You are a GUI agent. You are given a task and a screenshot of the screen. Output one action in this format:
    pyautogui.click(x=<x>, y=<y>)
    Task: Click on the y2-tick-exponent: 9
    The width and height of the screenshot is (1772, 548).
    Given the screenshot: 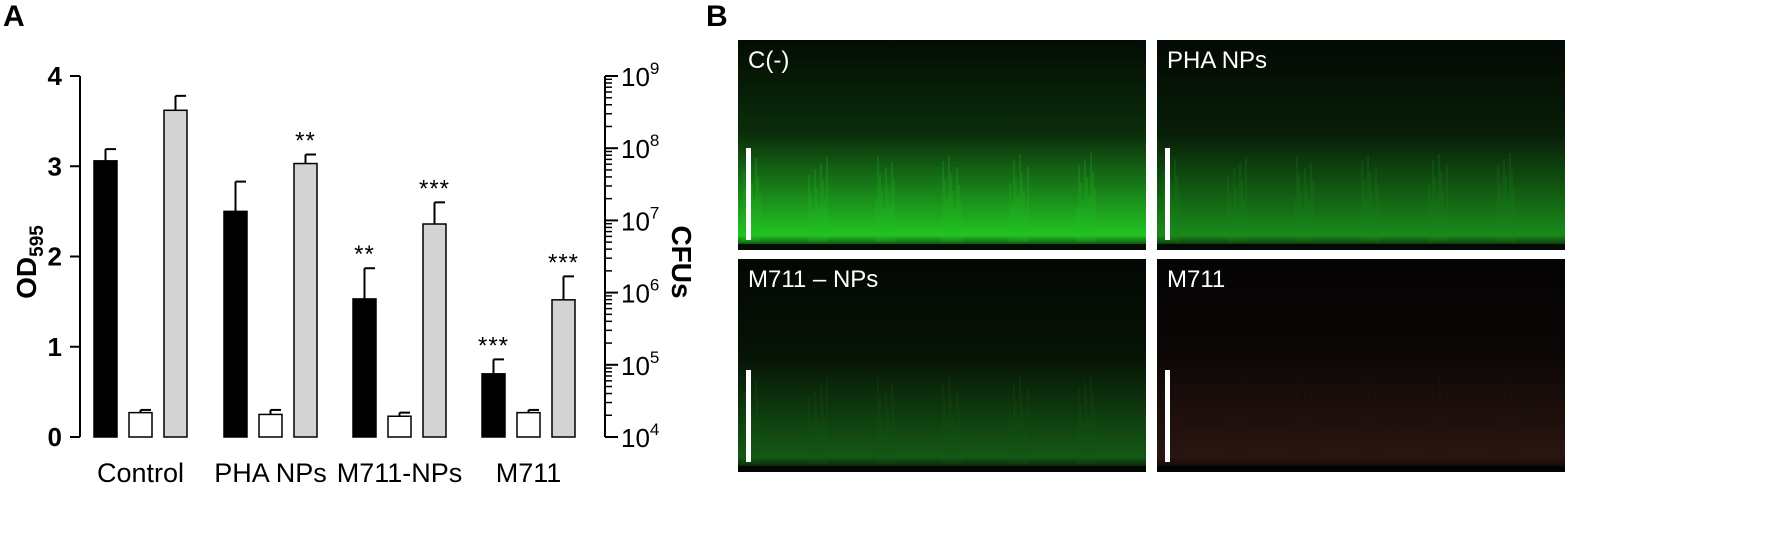 What is the action you would take?
    pyautogui.click(x=654, y=68)
    